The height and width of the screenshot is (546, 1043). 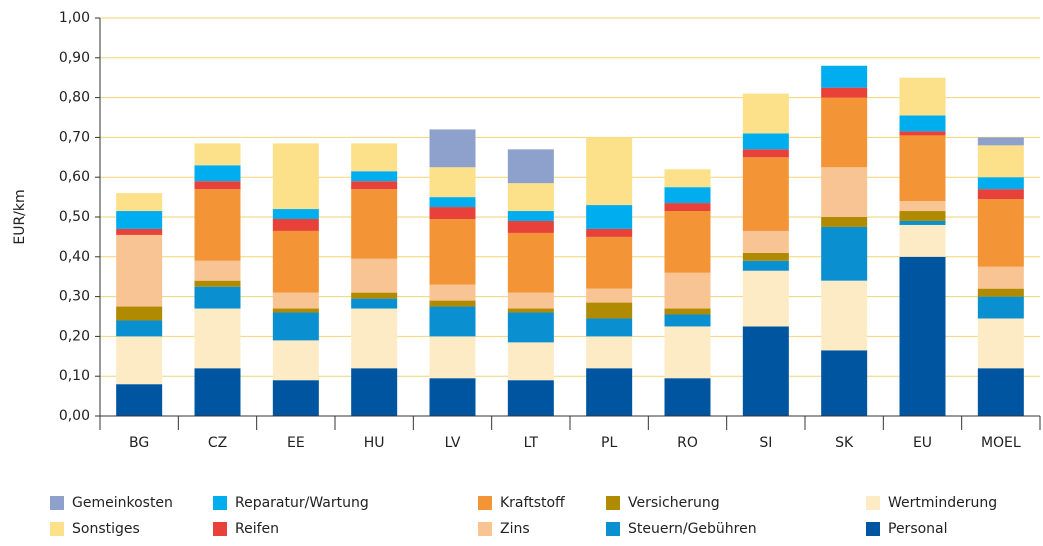 I want to click on legend-label: Sonstiges, so click(x=106, y=529).